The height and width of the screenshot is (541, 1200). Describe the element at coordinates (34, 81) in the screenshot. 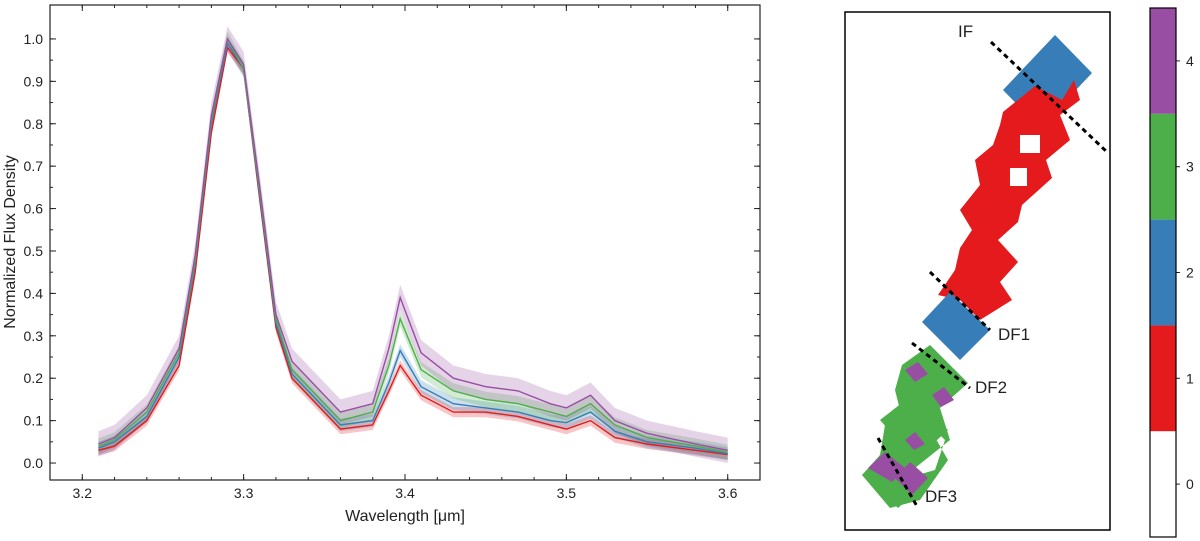

I see `y-tick-label: 0.9` at that location.